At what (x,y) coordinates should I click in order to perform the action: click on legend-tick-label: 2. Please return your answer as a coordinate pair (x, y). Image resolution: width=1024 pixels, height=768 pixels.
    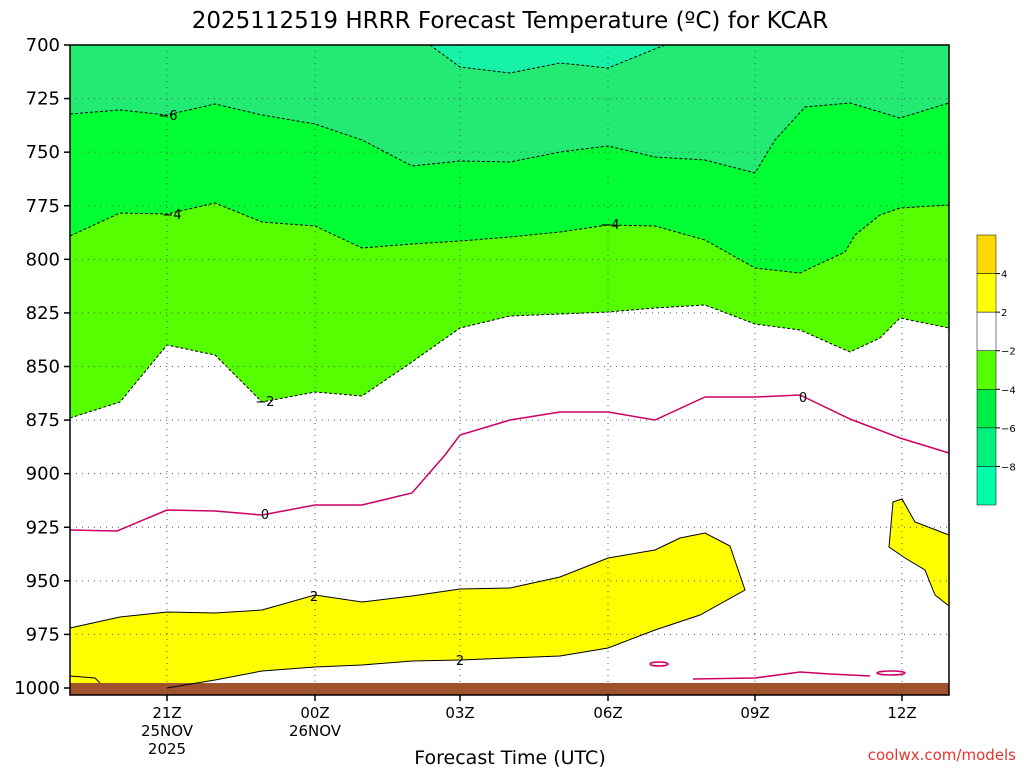
    Looking at the image, I should click on (1004, 313).